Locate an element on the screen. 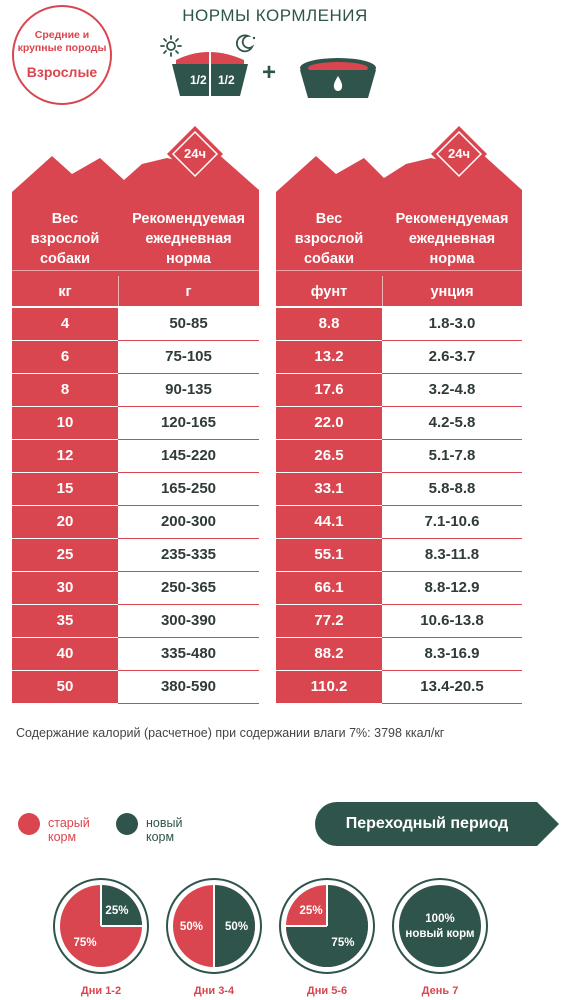  imperial-amount-cell: 2.6-3.7 is located at coordinates (452, 357).